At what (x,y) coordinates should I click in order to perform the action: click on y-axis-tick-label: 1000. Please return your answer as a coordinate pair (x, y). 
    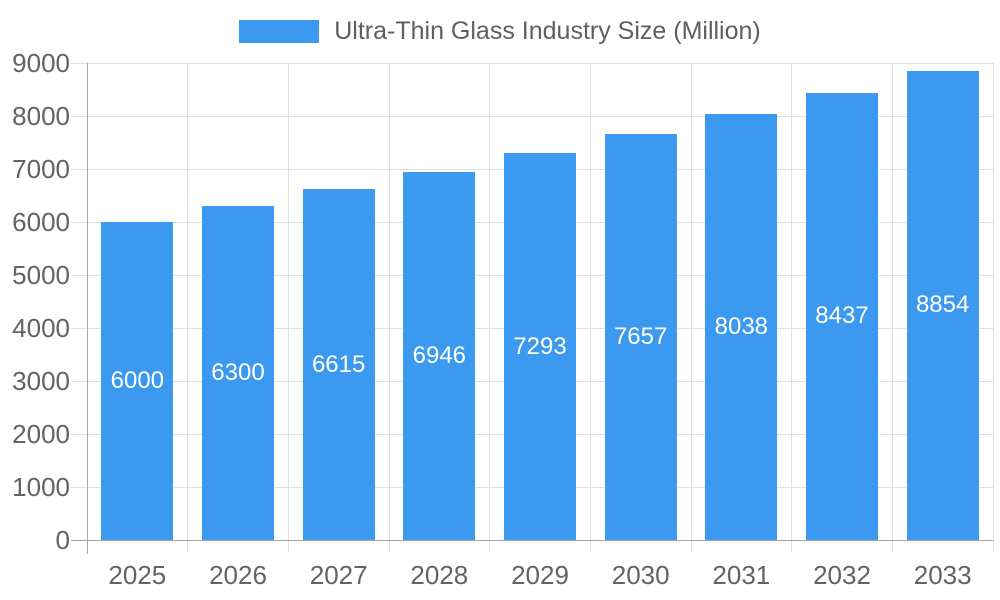
    Looking at the image, I should click on (41, 487).